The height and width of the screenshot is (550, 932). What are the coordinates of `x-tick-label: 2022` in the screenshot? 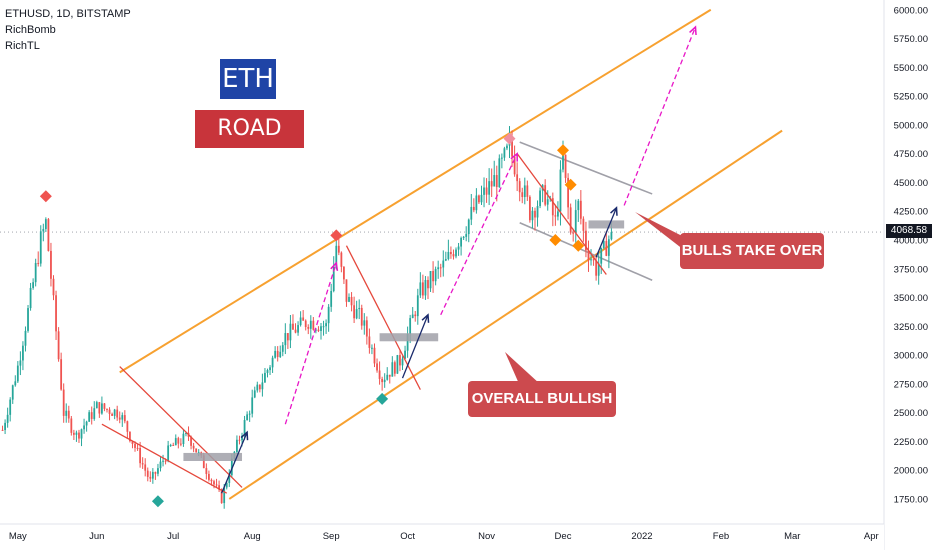 It's located at (641, 536).